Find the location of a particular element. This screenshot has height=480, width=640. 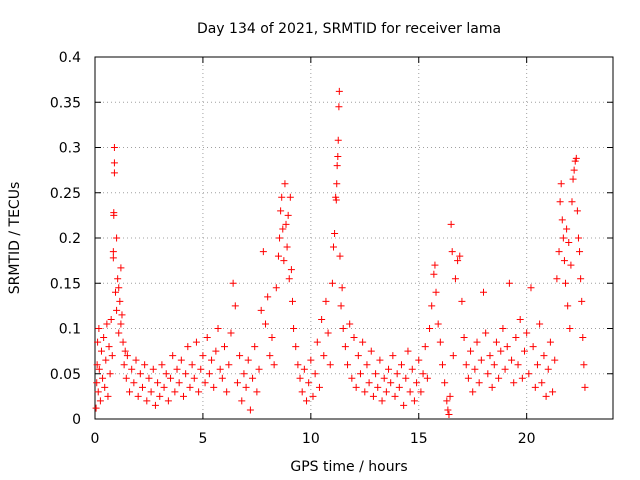

y-tick-label: 0.1 is located at coordinates (70, 330).